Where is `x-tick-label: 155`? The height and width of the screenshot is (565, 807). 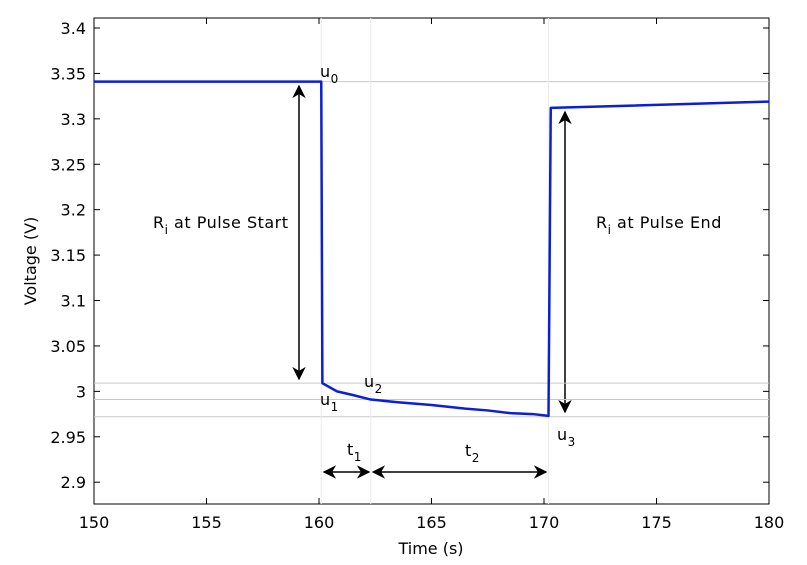 x-tick-label: 155 is located at coordinates (206, 522).